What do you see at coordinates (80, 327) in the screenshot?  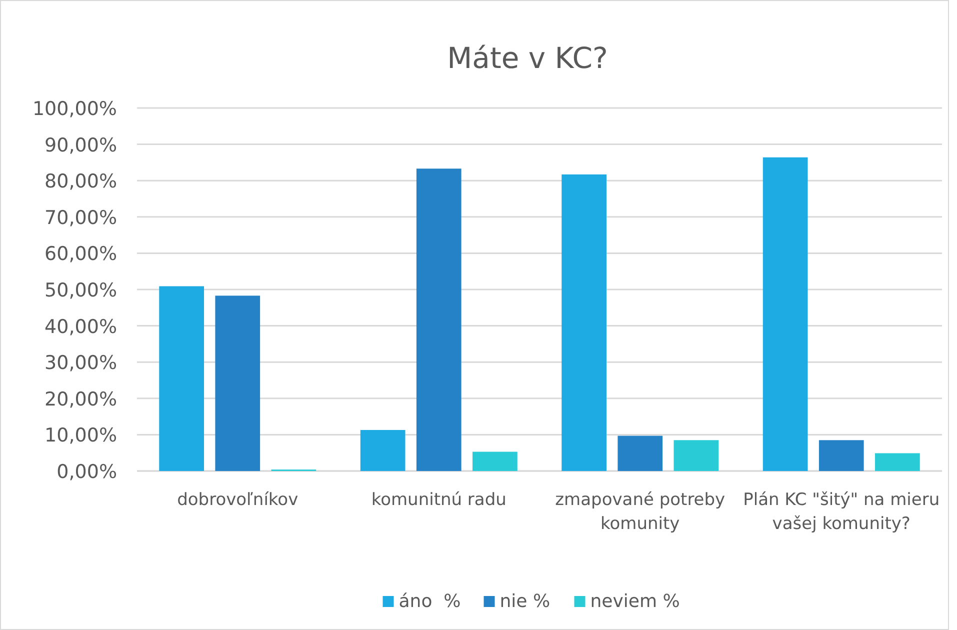 I see `y-tick-label: 40,00%` at bounding box center [80, 327].